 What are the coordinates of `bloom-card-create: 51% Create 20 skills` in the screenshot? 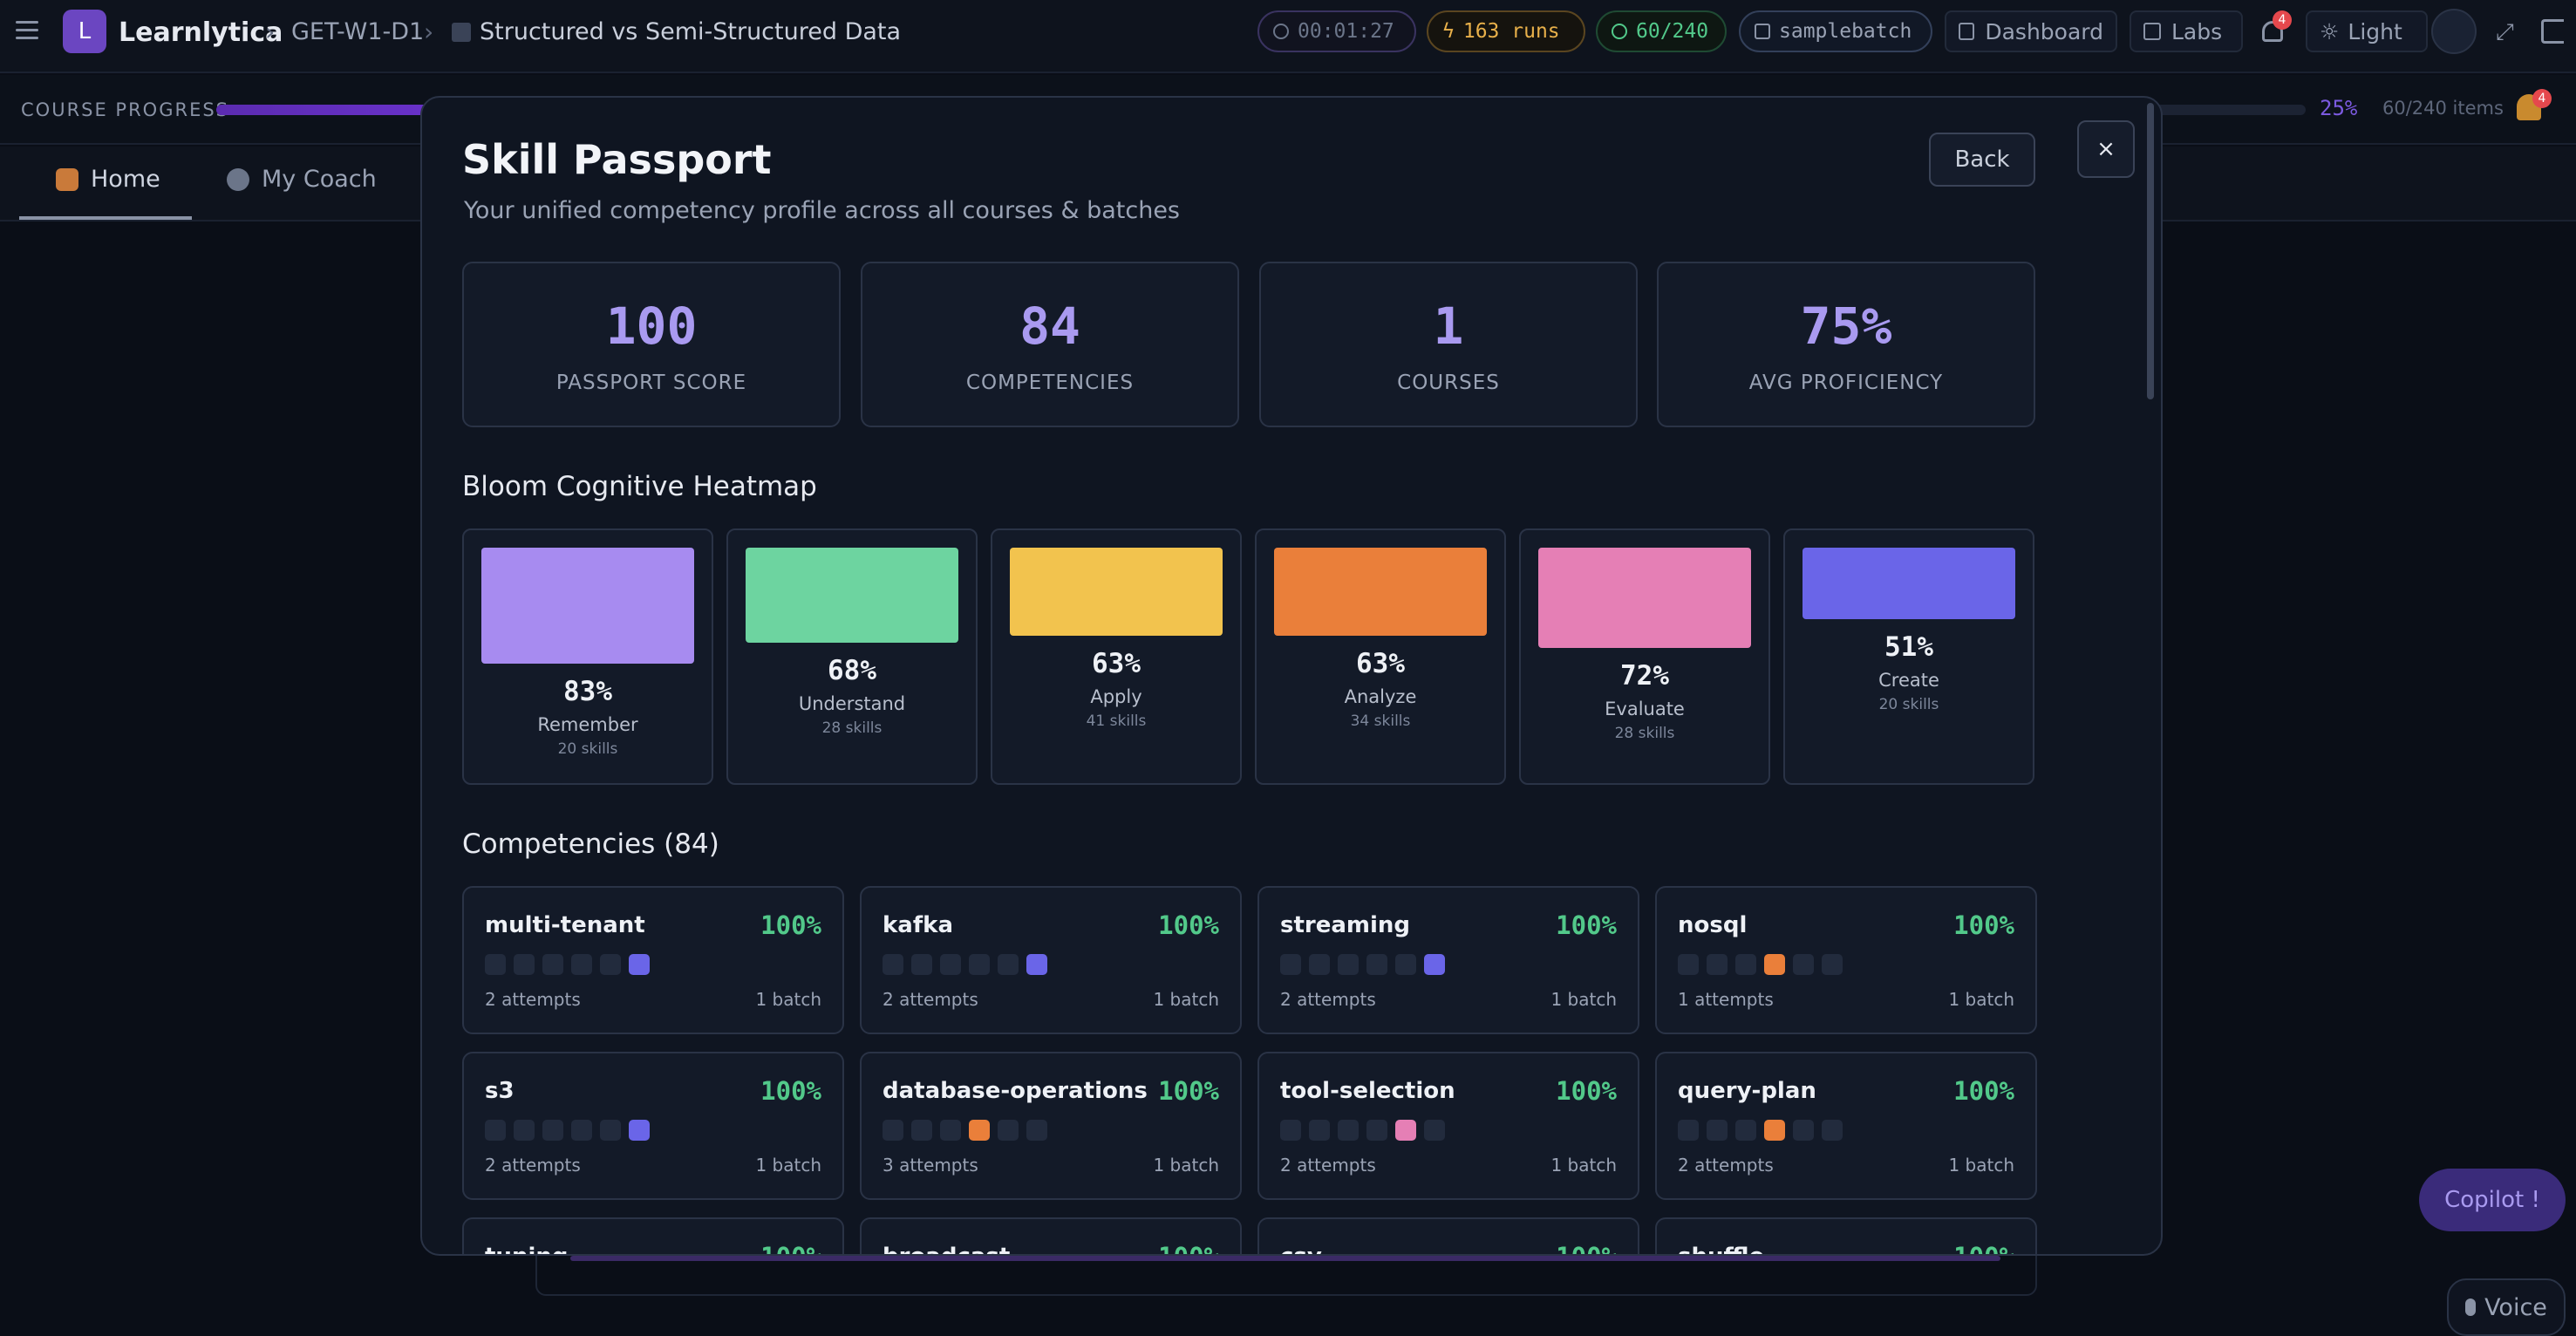 It's located at (1909, 656).